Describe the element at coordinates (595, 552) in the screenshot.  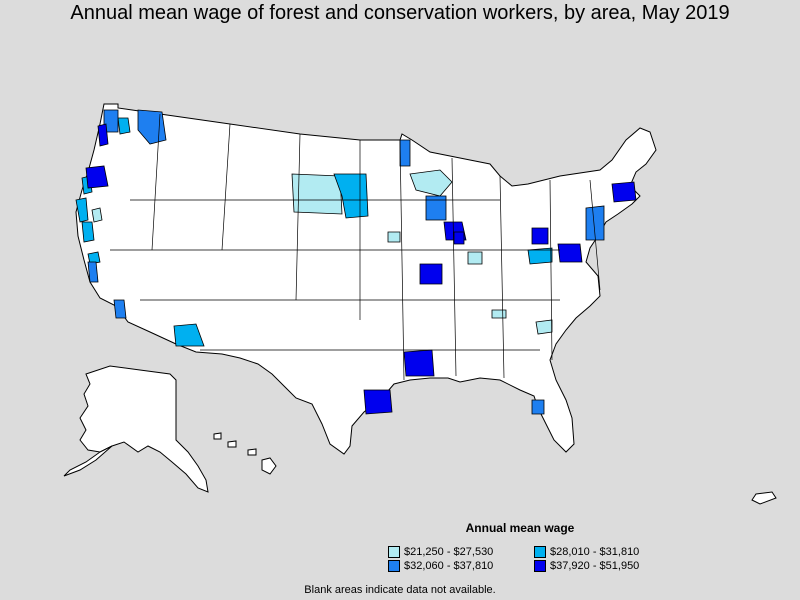
I see `legend-label: $28,010 - $31,810` at that location.